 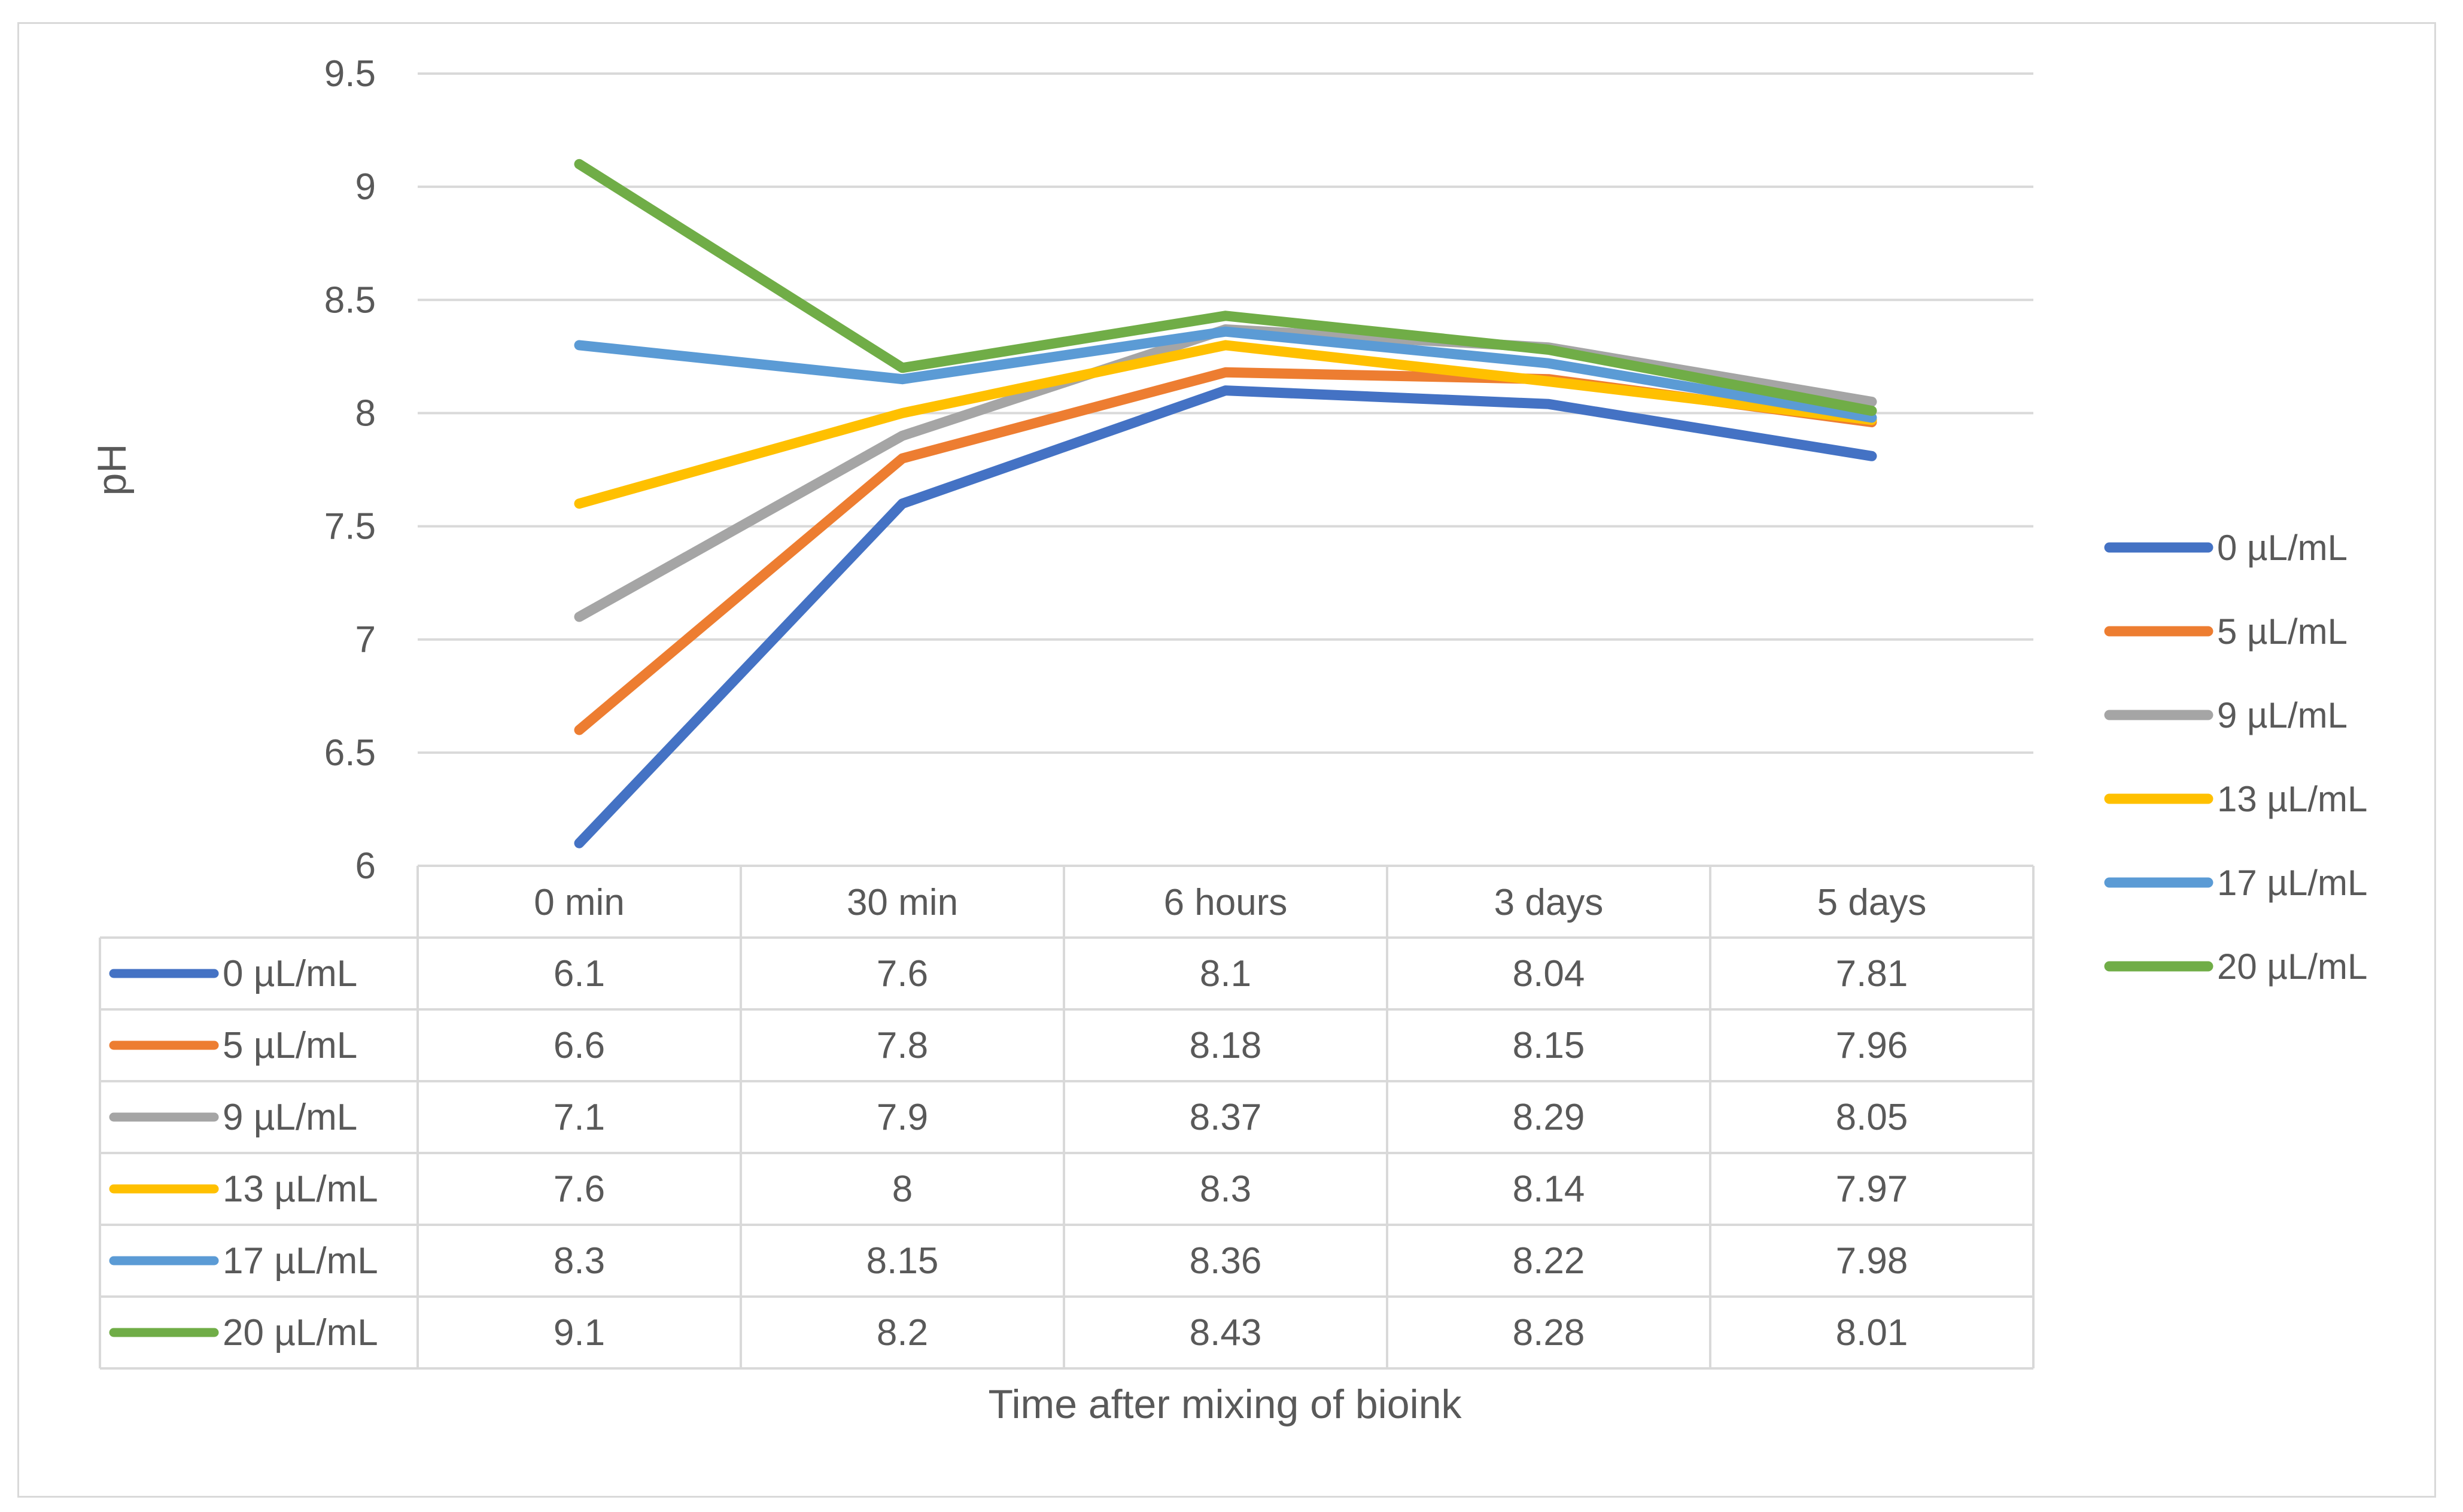 What do you see at coordinates (112, 470) in the screenshot?
I see `y-axis-title: pH` at bounding box center [112, 470].